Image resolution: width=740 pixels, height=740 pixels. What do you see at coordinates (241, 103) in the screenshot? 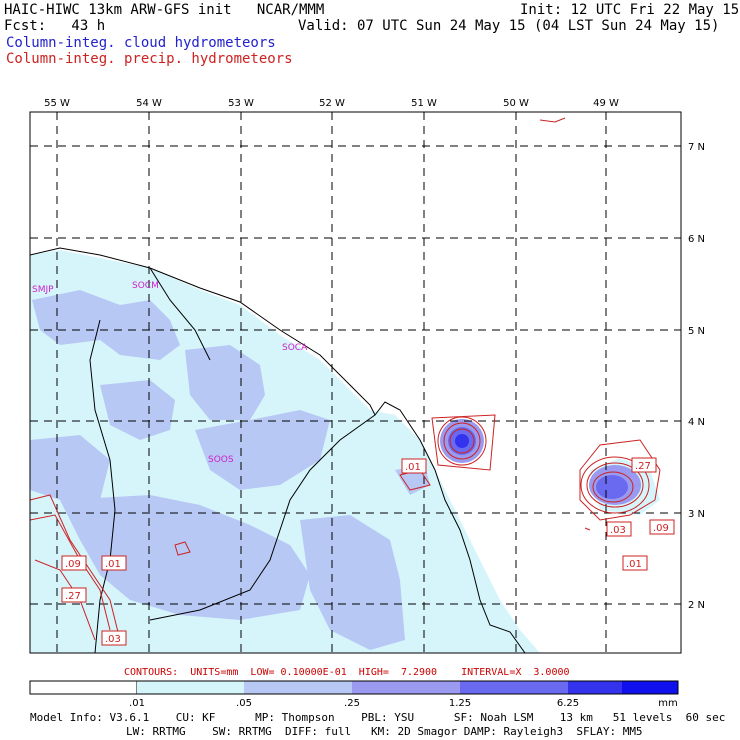
I see `lon-label: 53 W` at bounding box center [241, 103].